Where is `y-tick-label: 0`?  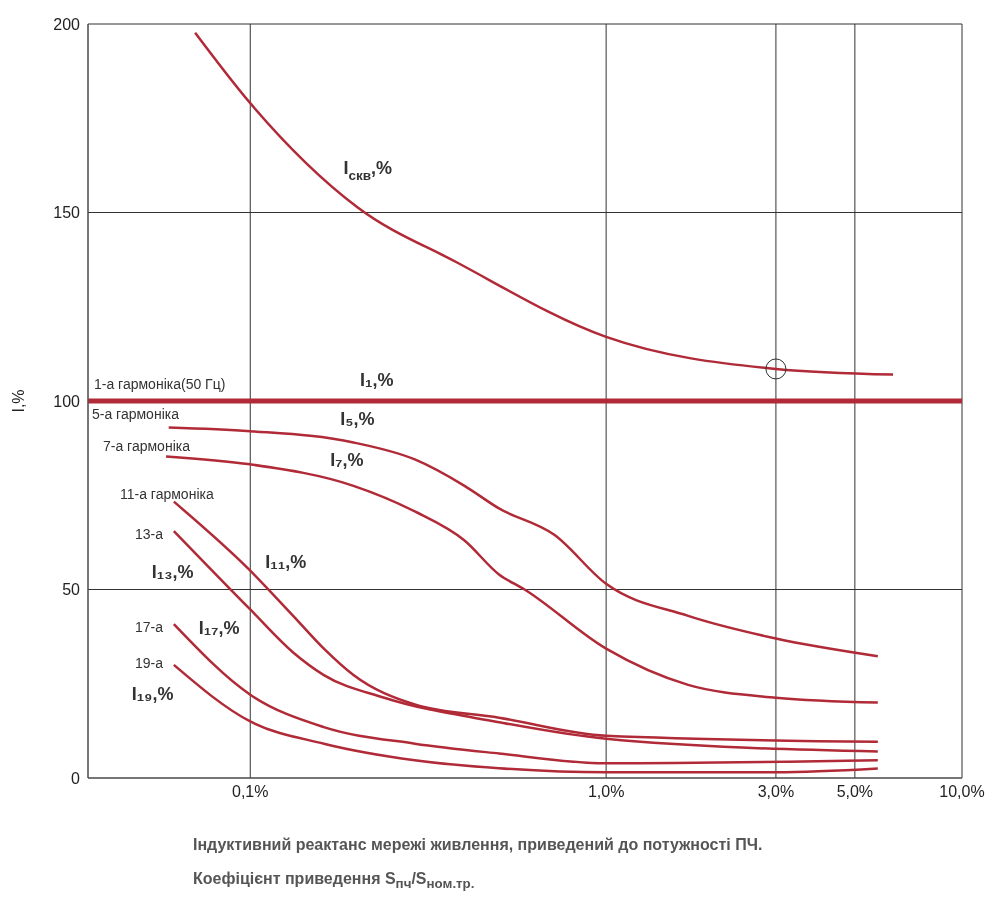 y-tick-label: 0 is located at coordinates (76, 778).